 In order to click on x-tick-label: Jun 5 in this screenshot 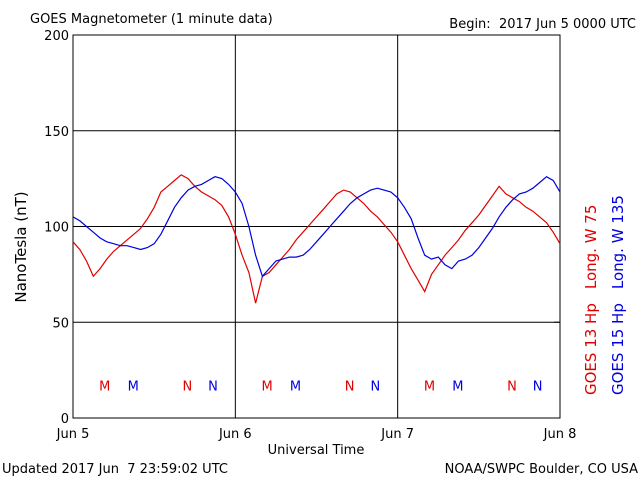, I will do `click(73, 434)`.